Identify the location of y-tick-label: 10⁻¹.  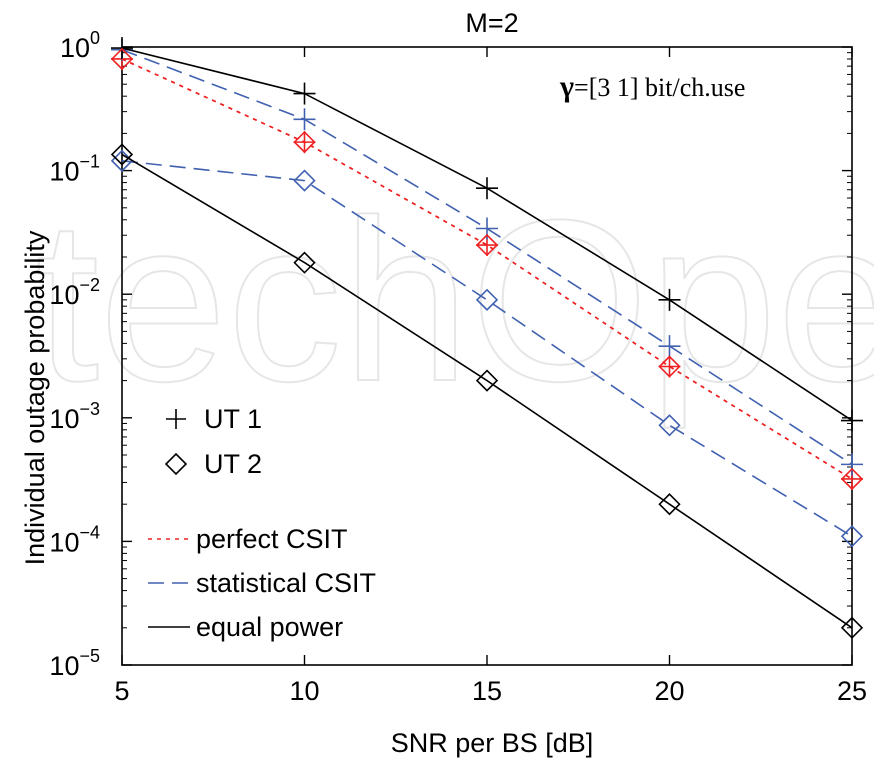
(74, 169).